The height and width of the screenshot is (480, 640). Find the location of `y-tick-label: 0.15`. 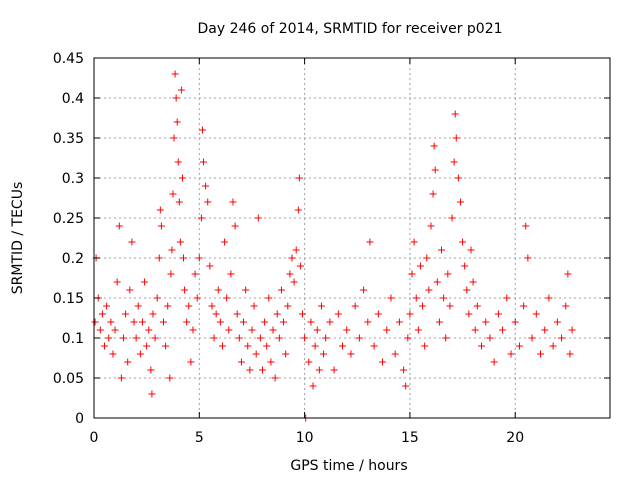

y-tick-label: 0.15 is located at coordinates (68, 299).